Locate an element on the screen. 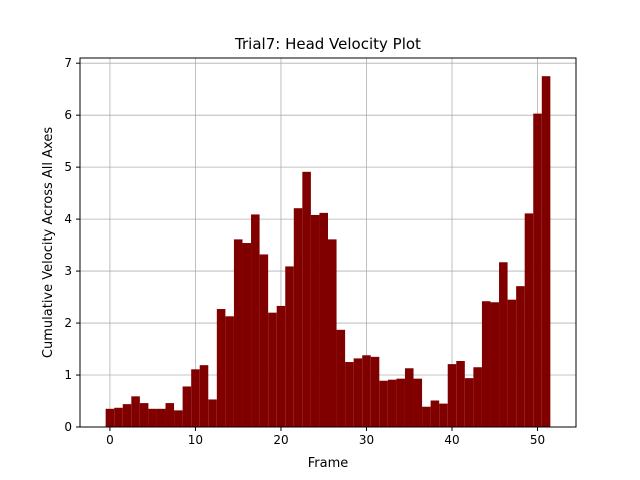  x-tick-label: 20 is located at coordinates (280, 440).